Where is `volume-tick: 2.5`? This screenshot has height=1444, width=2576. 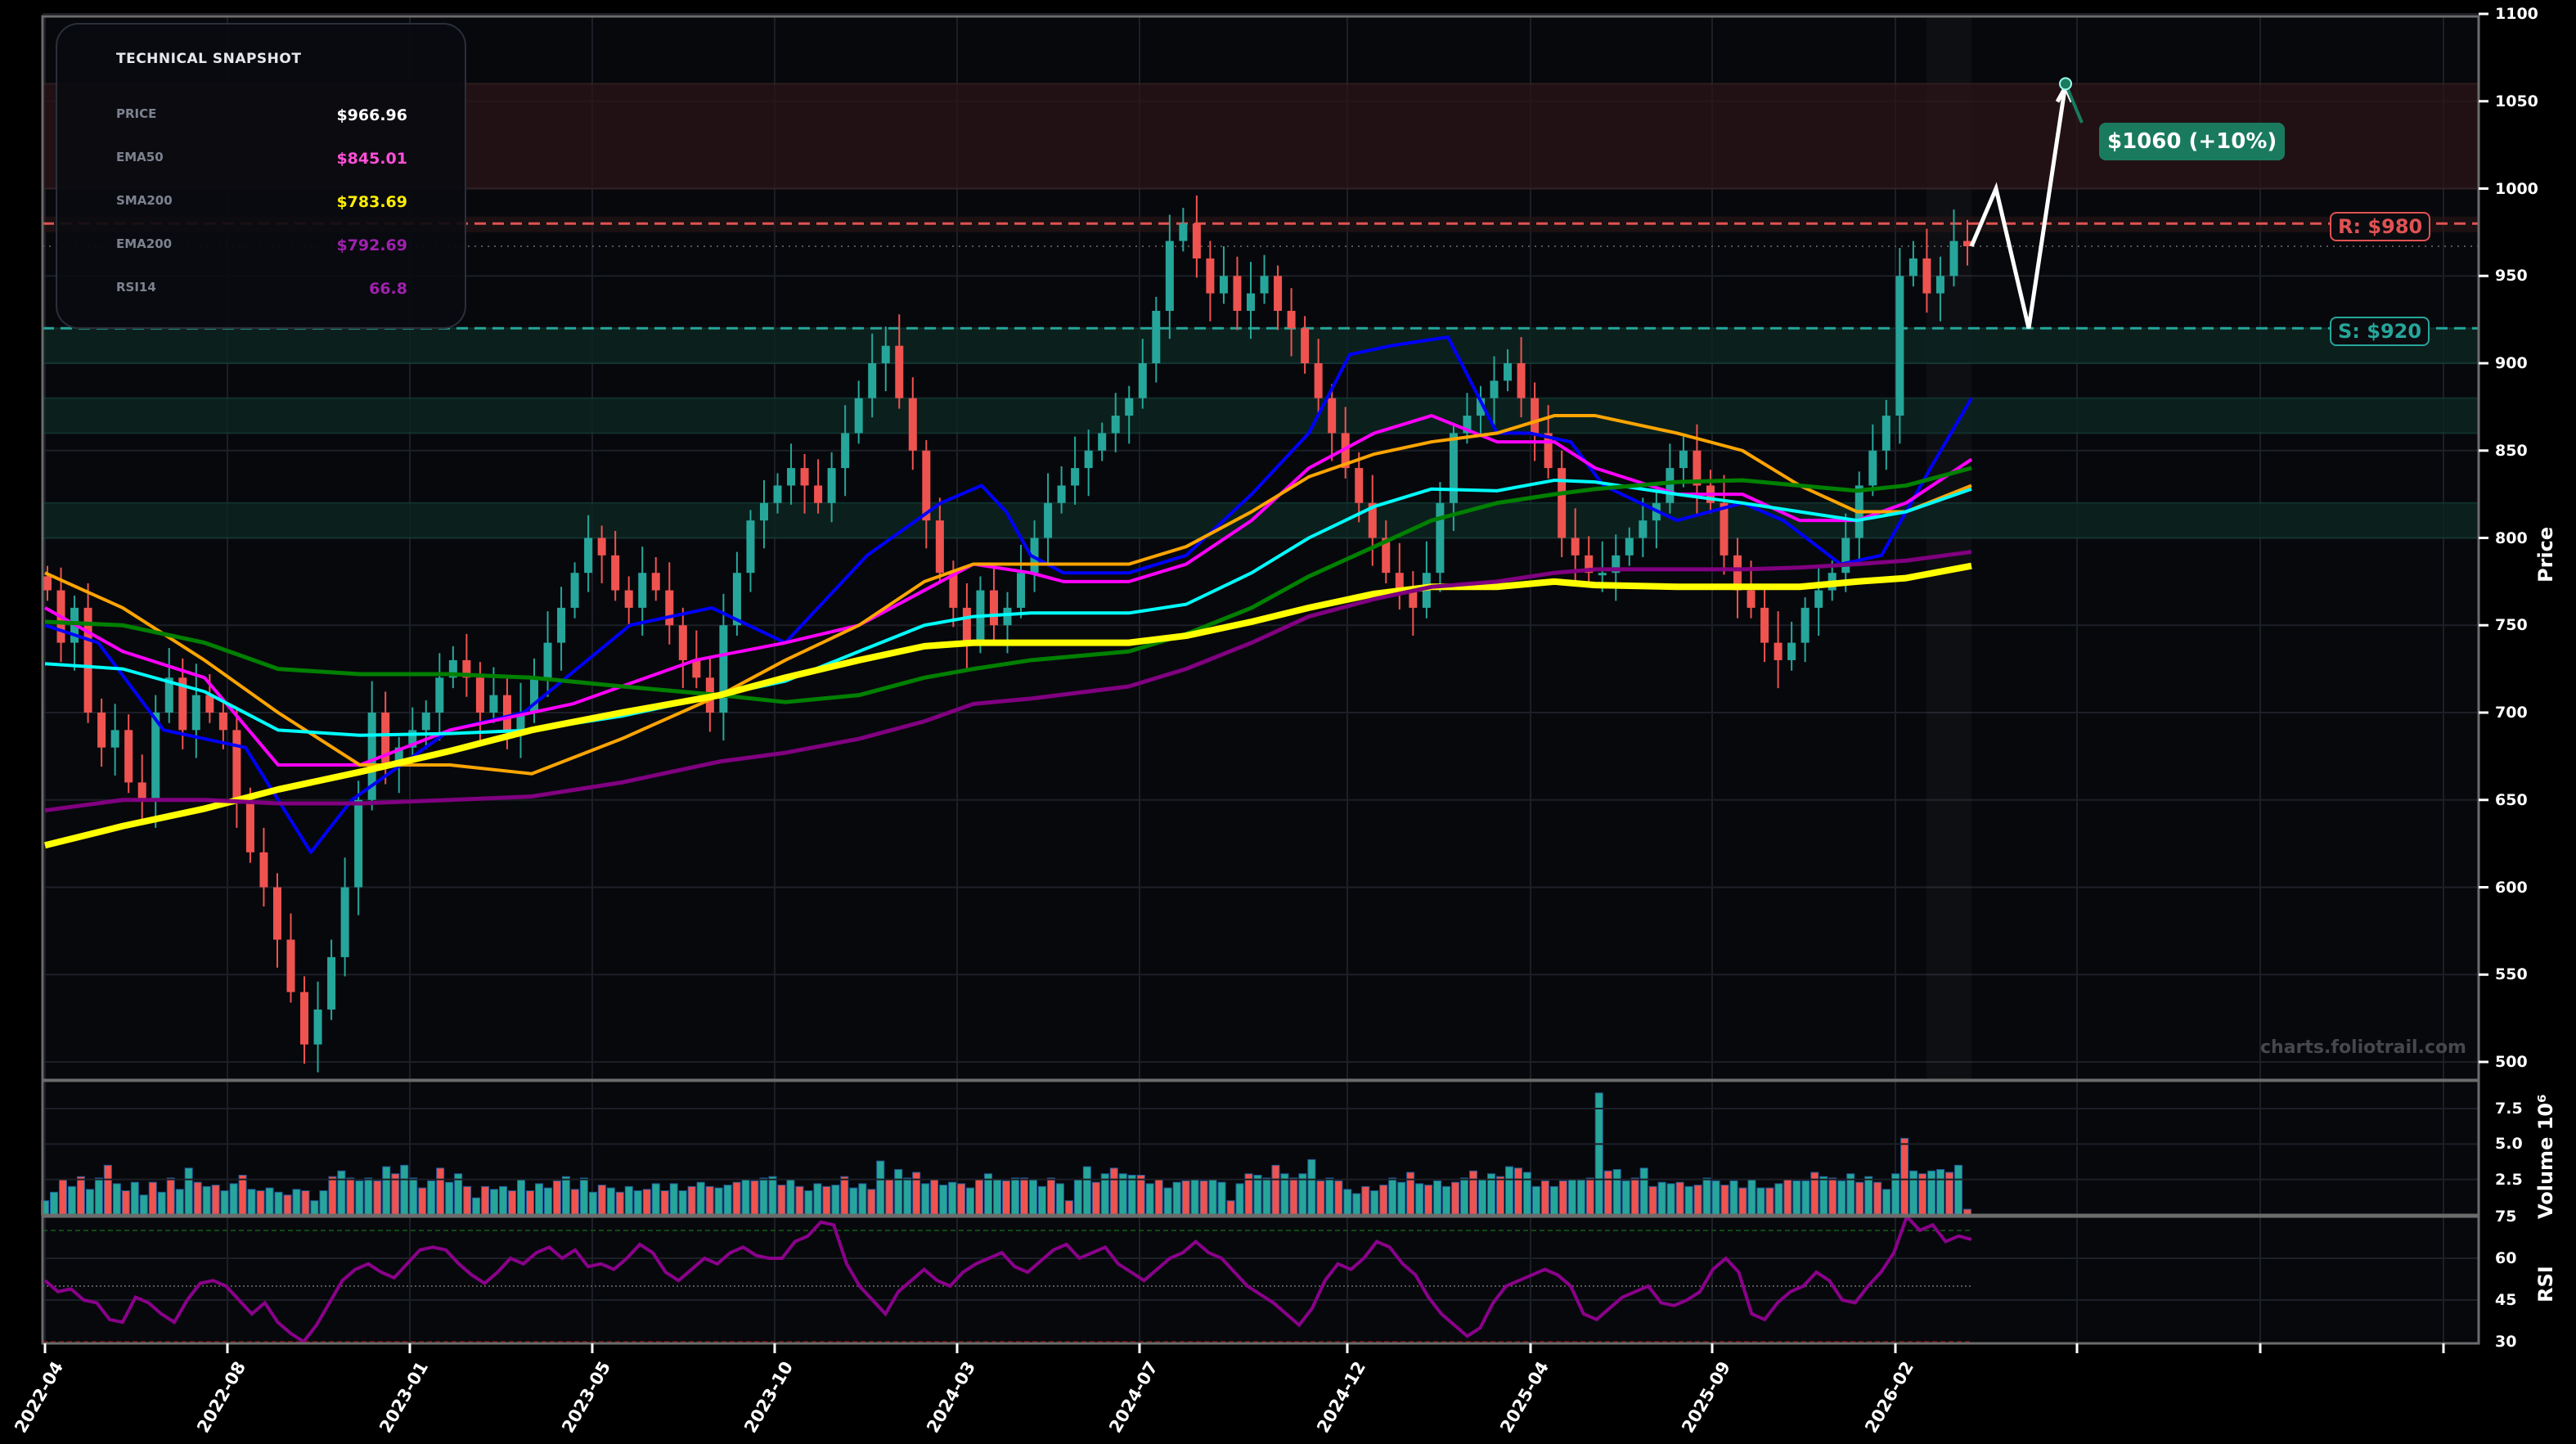 volume-tick: 2.5 is located at coordinates (2509, 1180).